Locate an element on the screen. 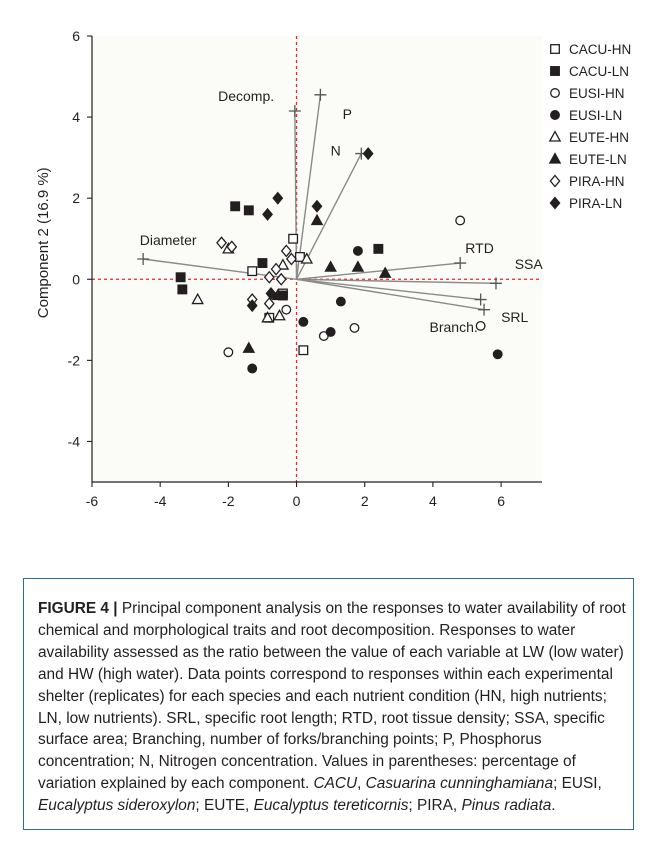 The image size is (657, 854). y-tick-label: 2 is located at coordinates (76, 198).